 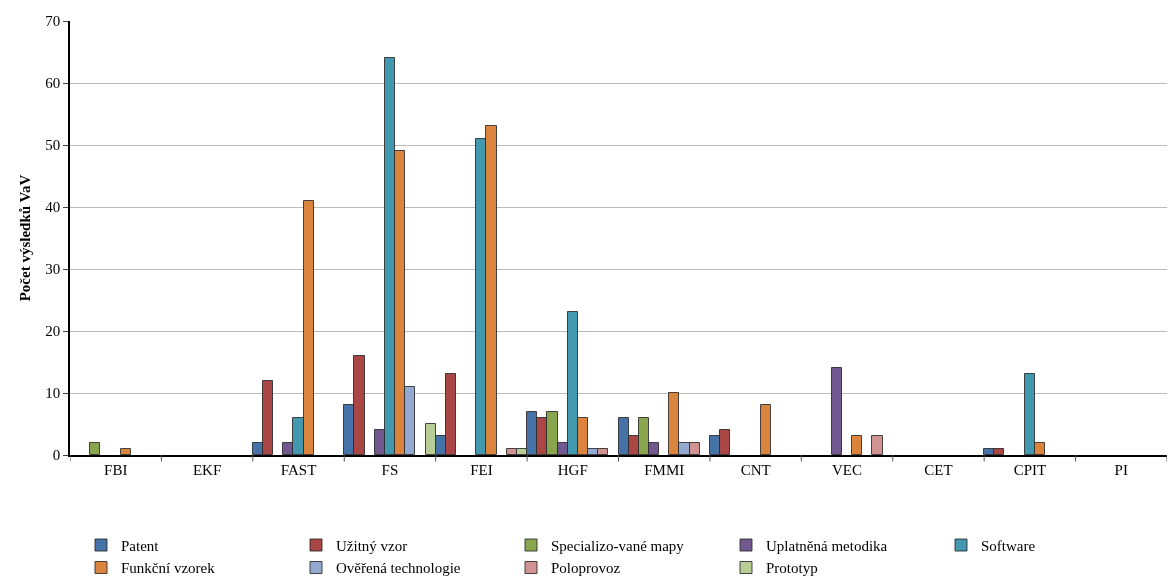 What do you see at coordinates (53, 207) in the screenshot?
I see `y-tick-label: 40` at bounding box center [53, 207].